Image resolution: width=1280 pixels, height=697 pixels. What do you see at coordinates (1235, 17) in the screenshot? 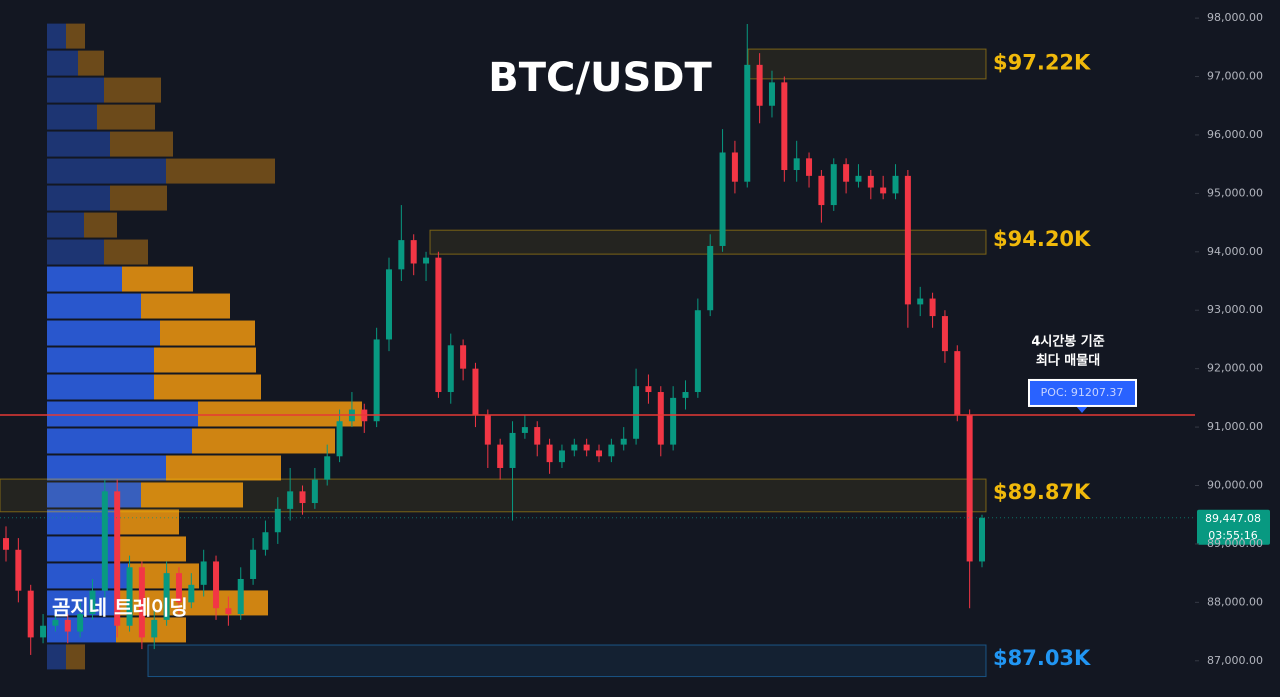
I see `y-tick-label: 98,000.00` at bounding box center [1235, 17].